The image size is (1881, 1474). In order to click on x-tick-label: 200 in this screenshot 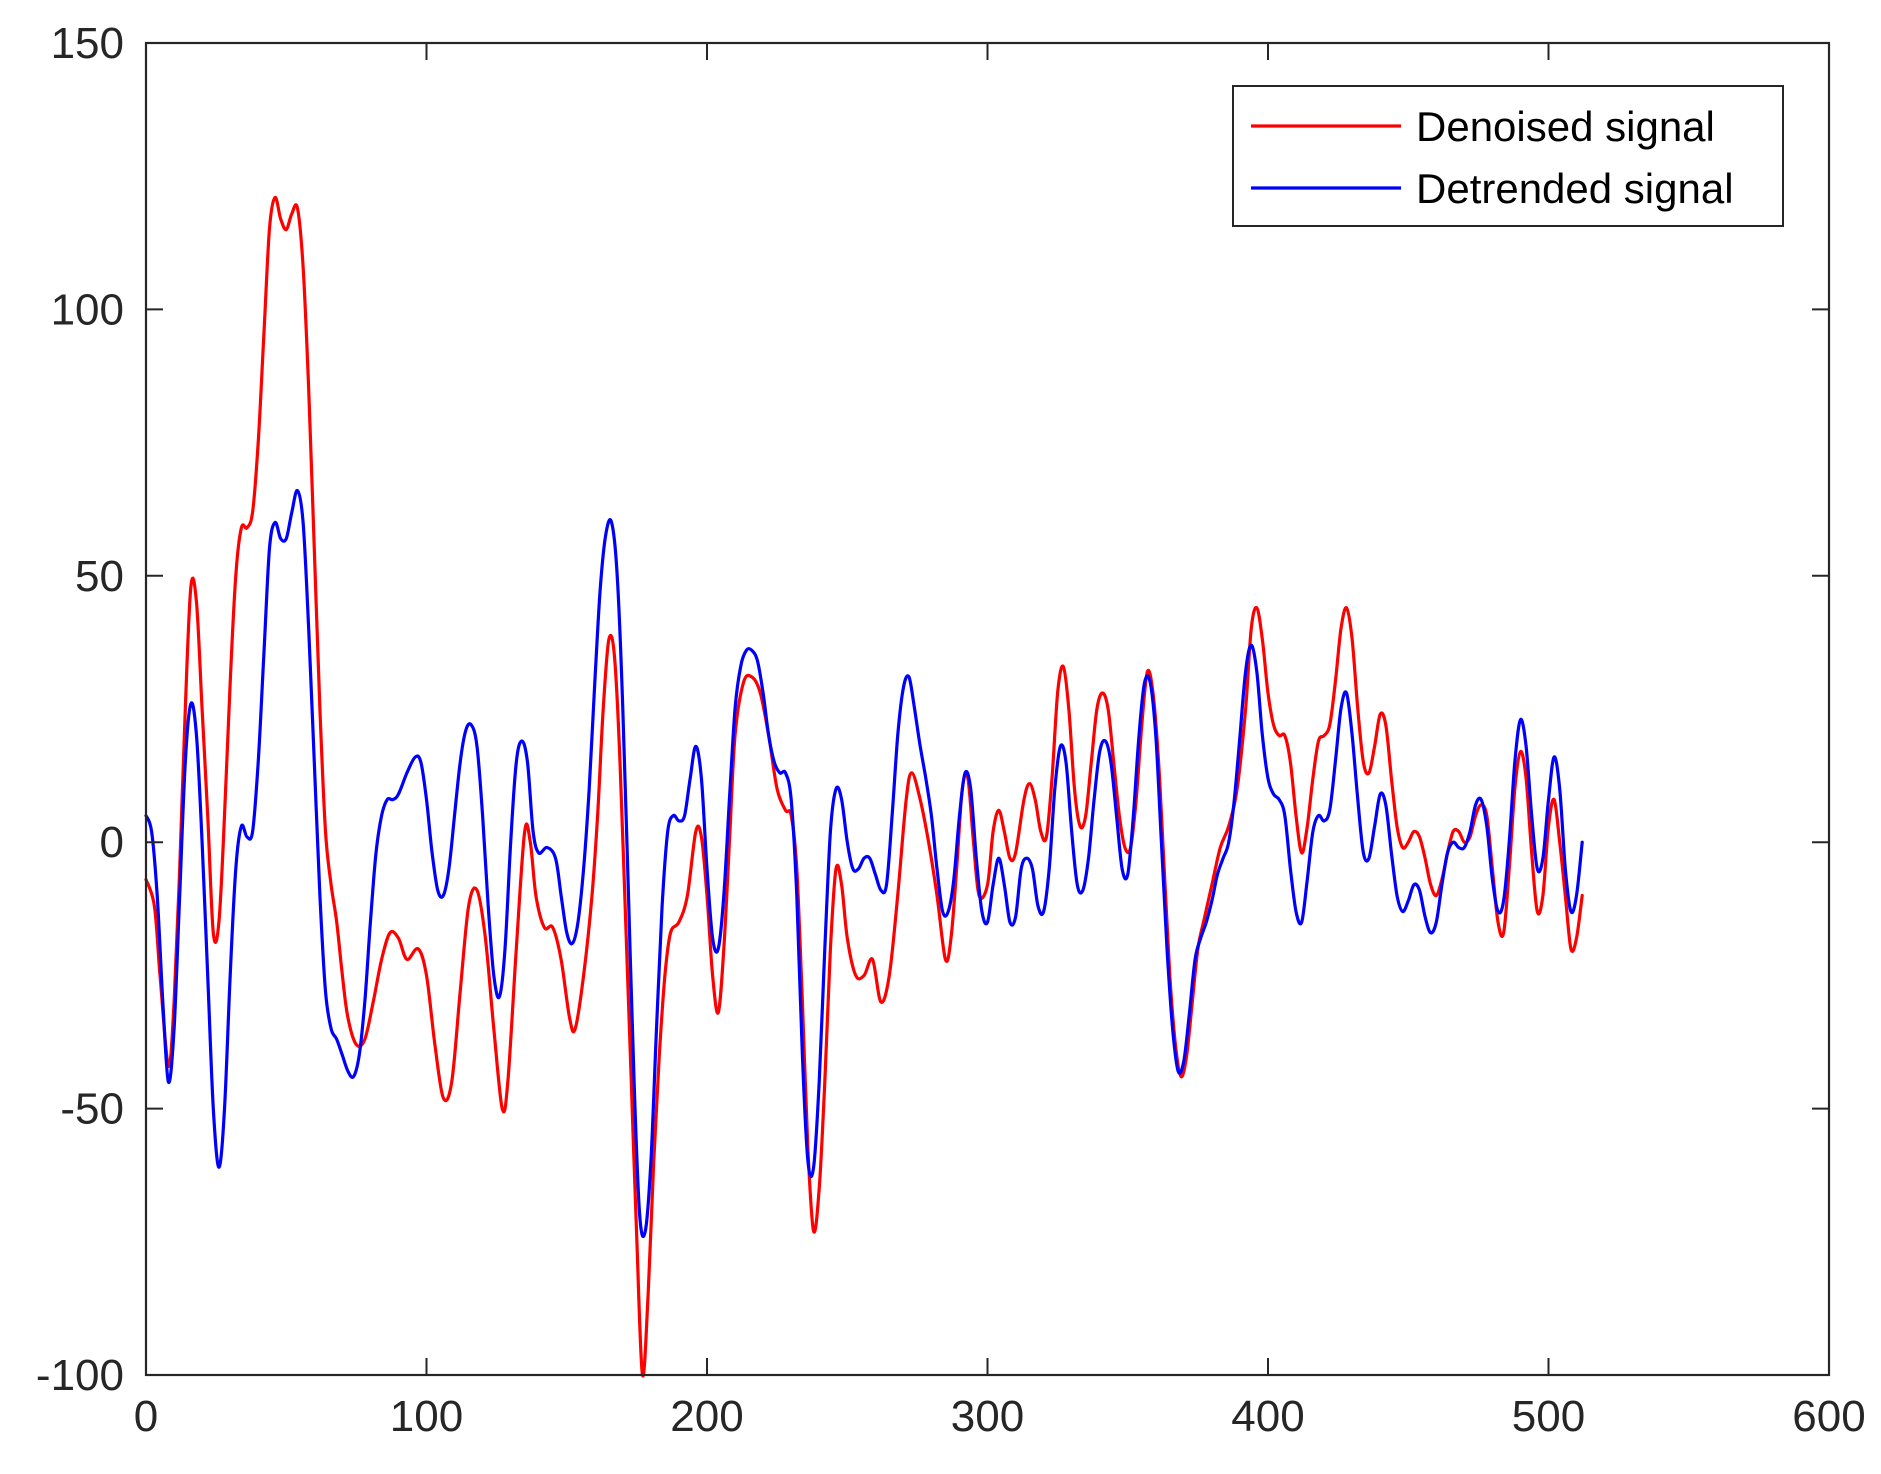, I will do `click(706, 1416)`.